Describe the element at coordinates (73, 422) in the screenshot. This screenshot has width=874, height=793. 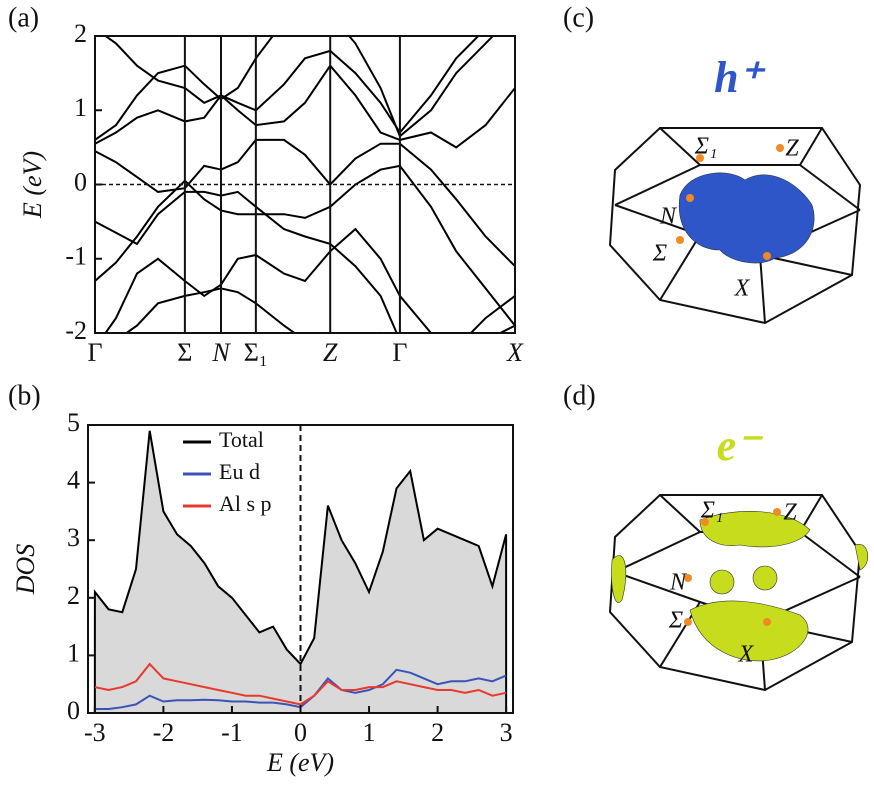
I see `y-tick-label: 5` at that location.